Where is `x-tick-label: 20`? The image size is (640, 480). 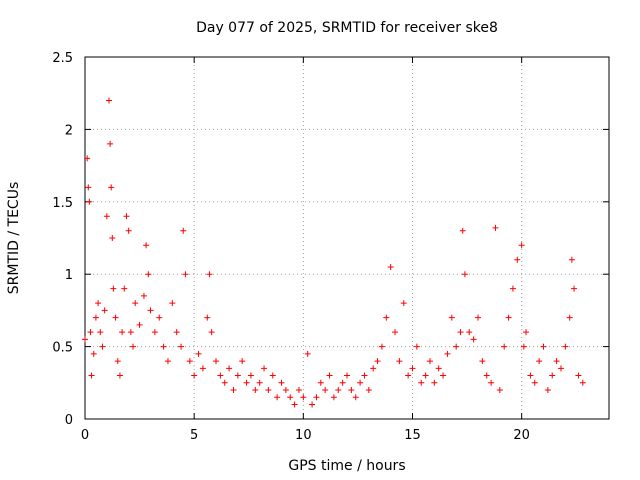 x-tick-label: 20 is located at coordinates (521, 435).